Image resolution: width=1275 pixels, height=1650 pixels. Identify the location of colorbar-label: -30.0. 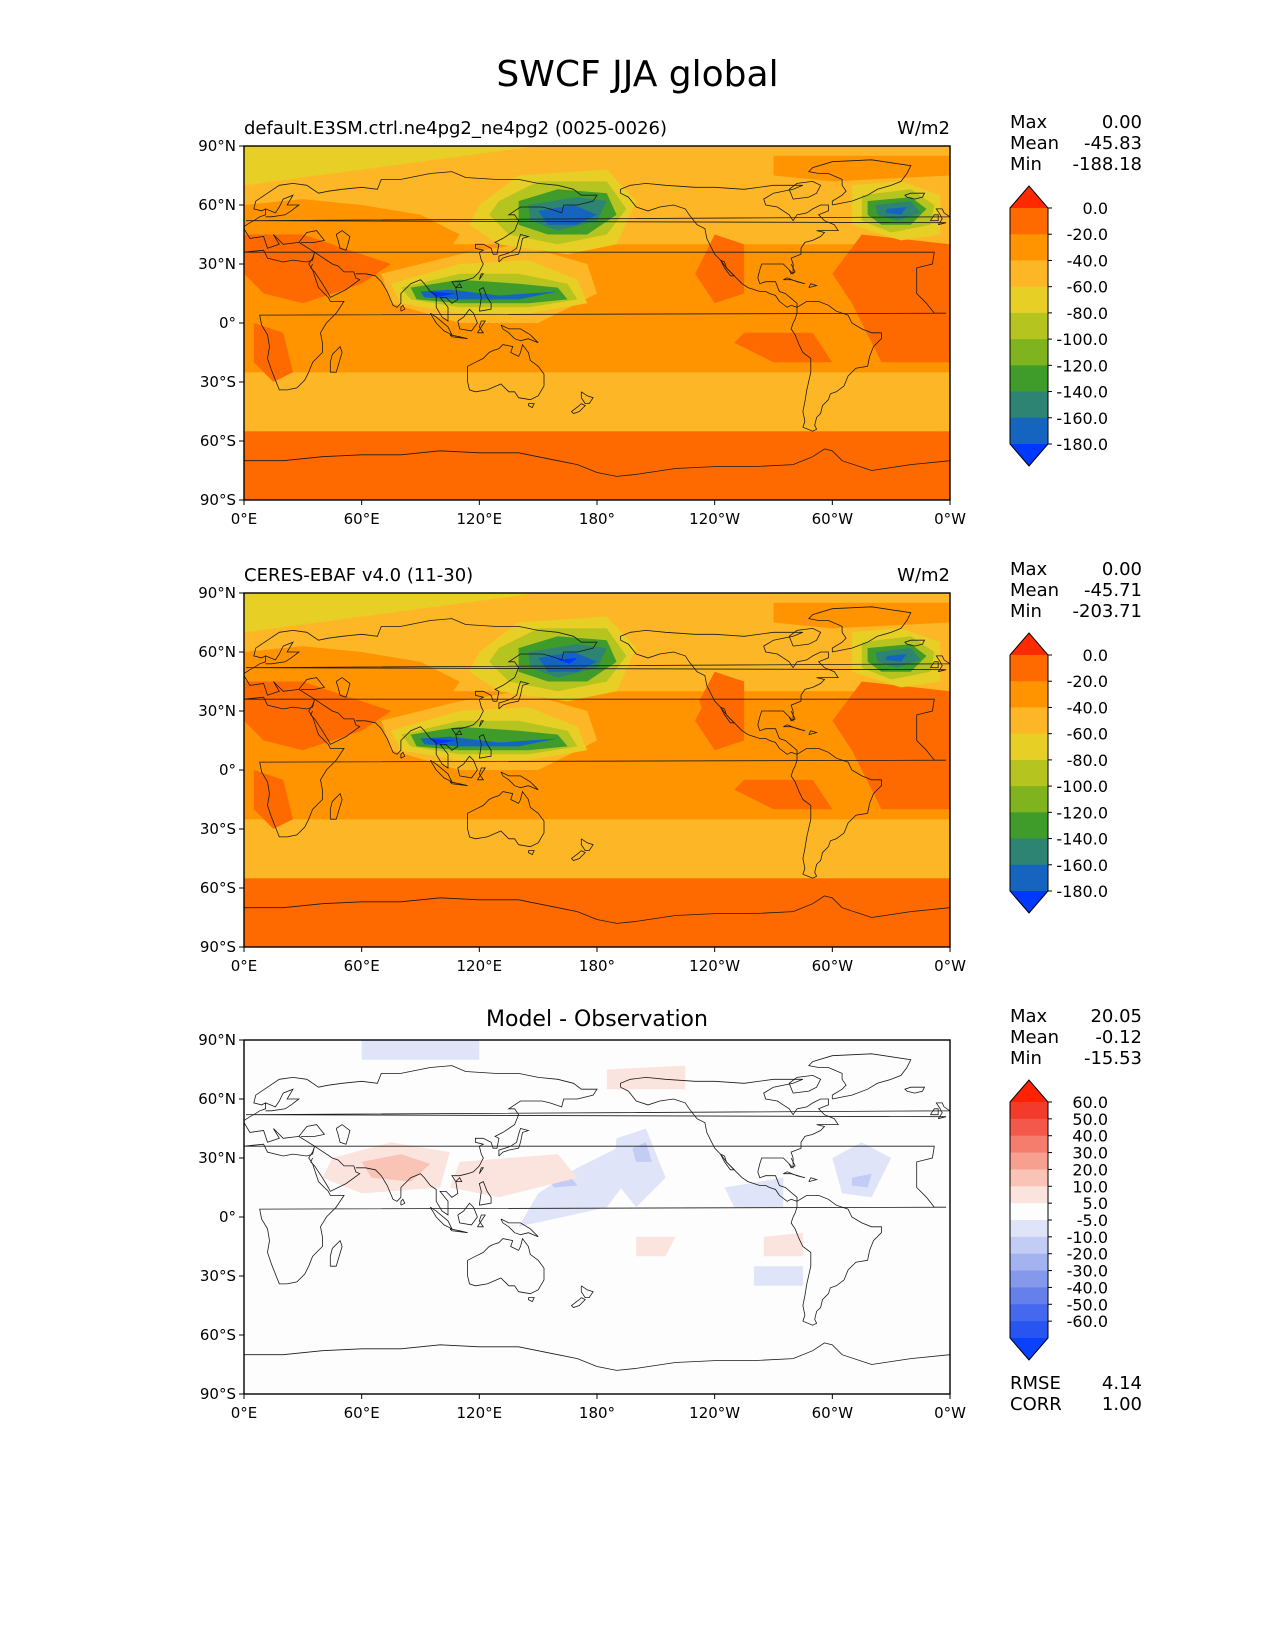
(1087, 1271).